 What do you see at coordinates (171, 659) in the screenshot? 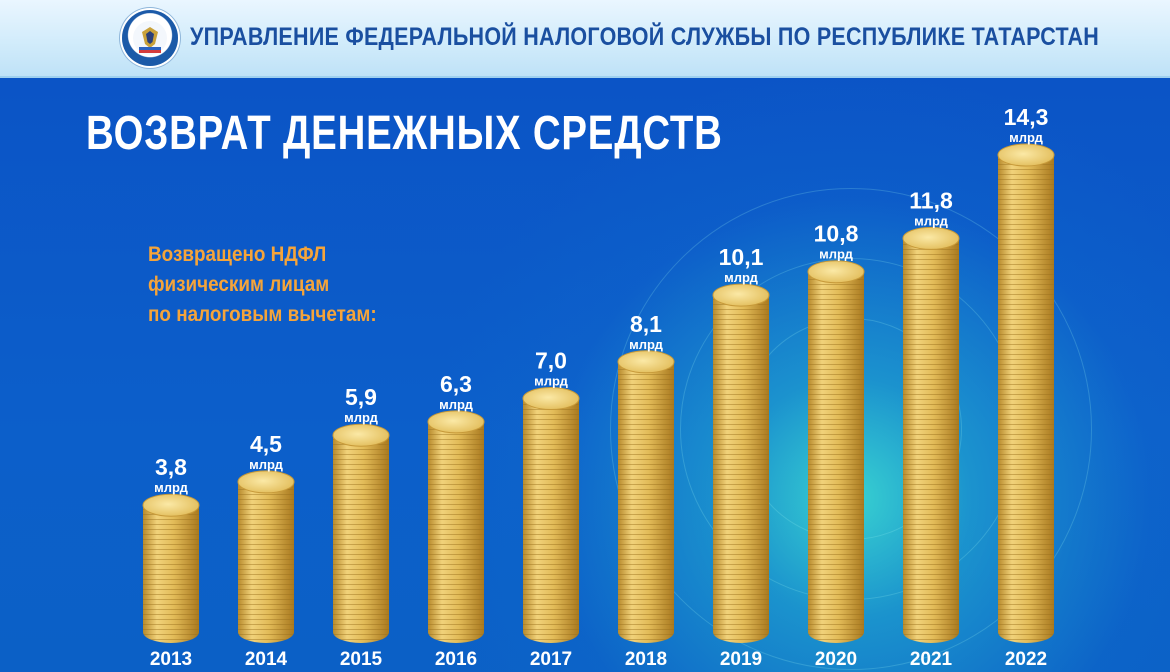
I see `x-tick-label: 2013` at bounding box center [171, 659].